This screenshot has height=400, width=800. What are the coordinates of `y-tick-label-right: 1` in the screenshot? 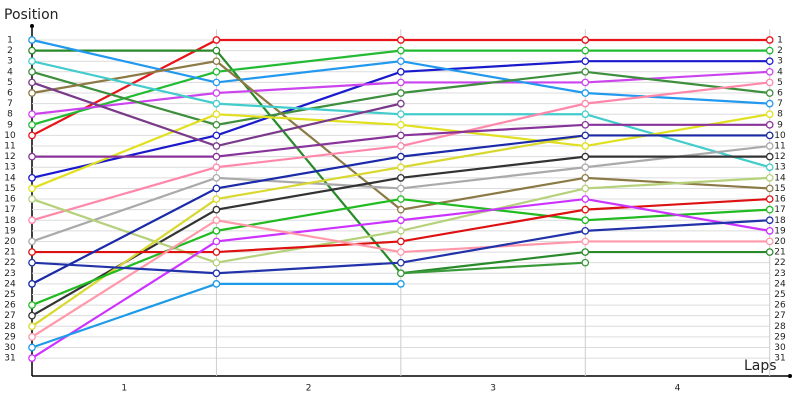 It's located at (780, 41).